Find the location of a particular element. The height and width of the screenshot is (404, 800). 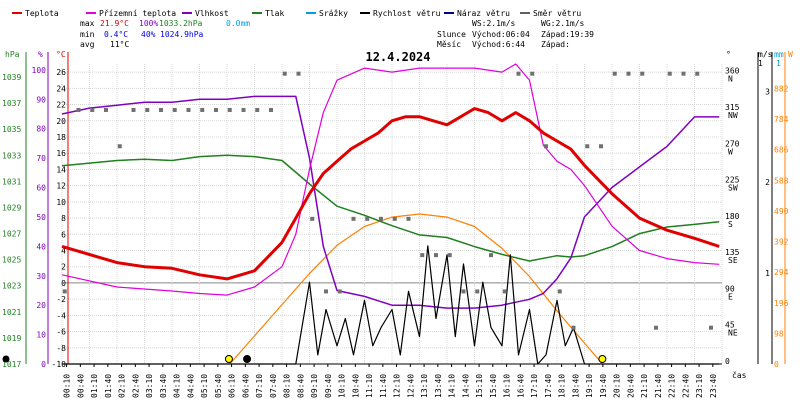

legend-label: Vlhkost is located at coordinates (212, 13).